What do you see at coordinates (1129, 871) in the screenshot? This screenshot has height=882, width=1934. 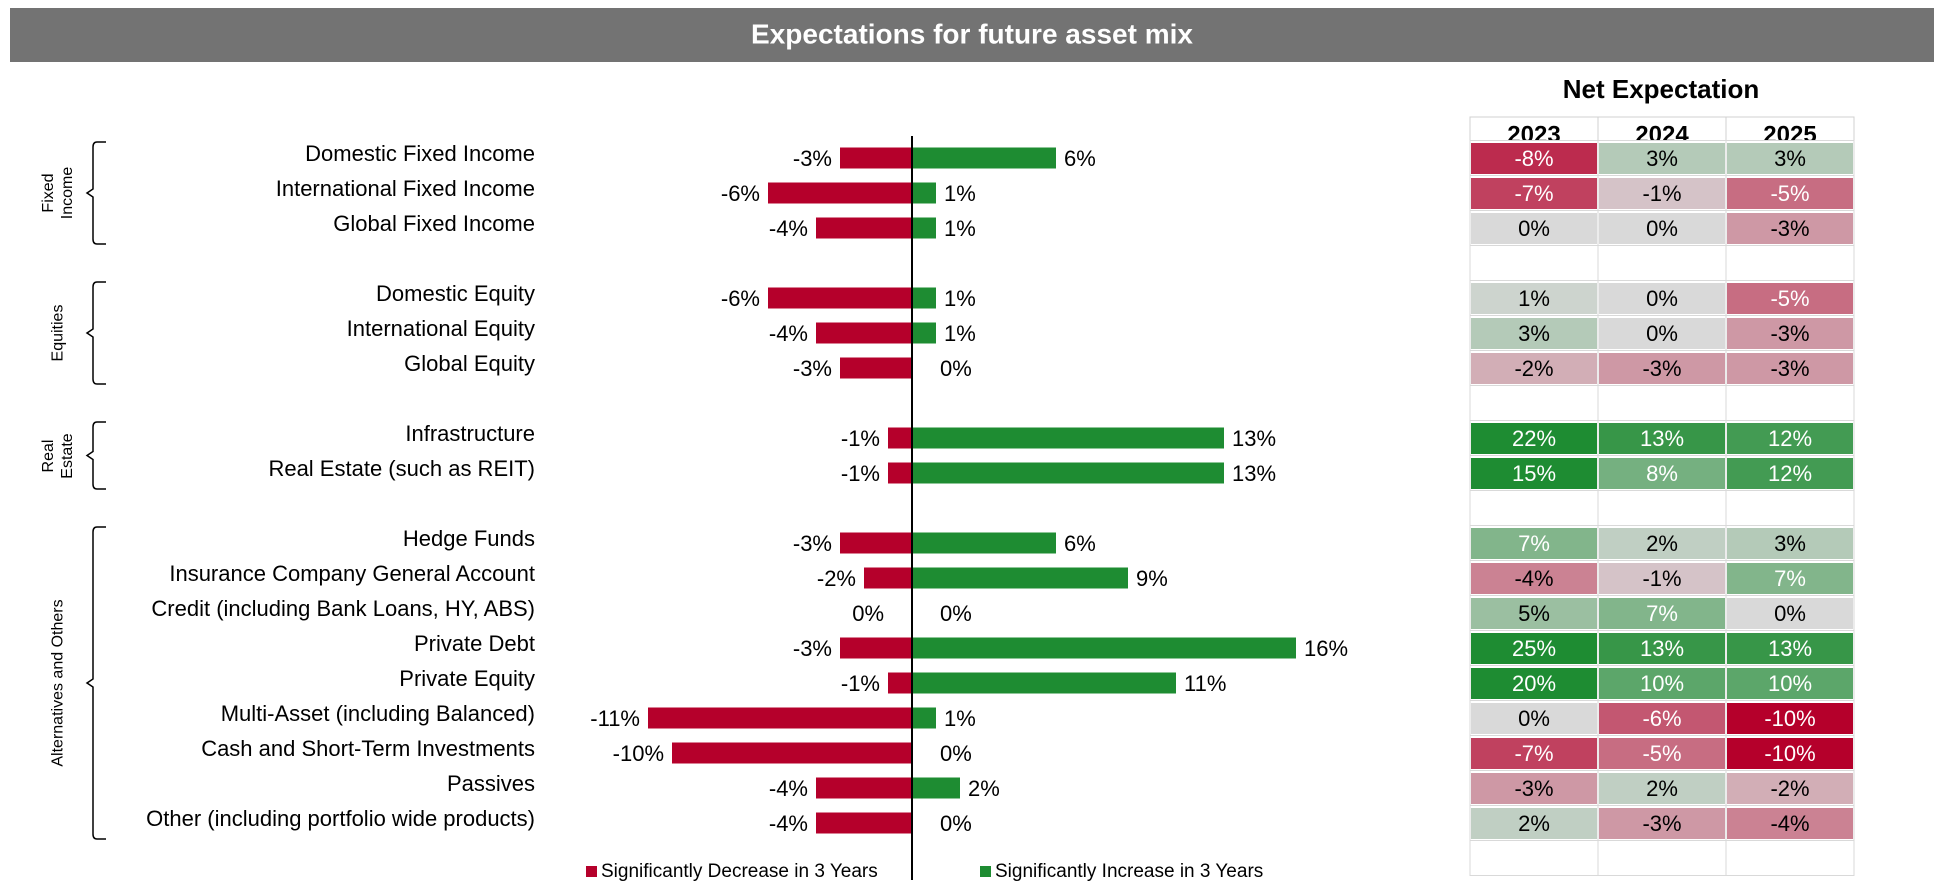 I see `legend-label: Significantly Increase in 3 Years` at bounding box center [1129, 871].